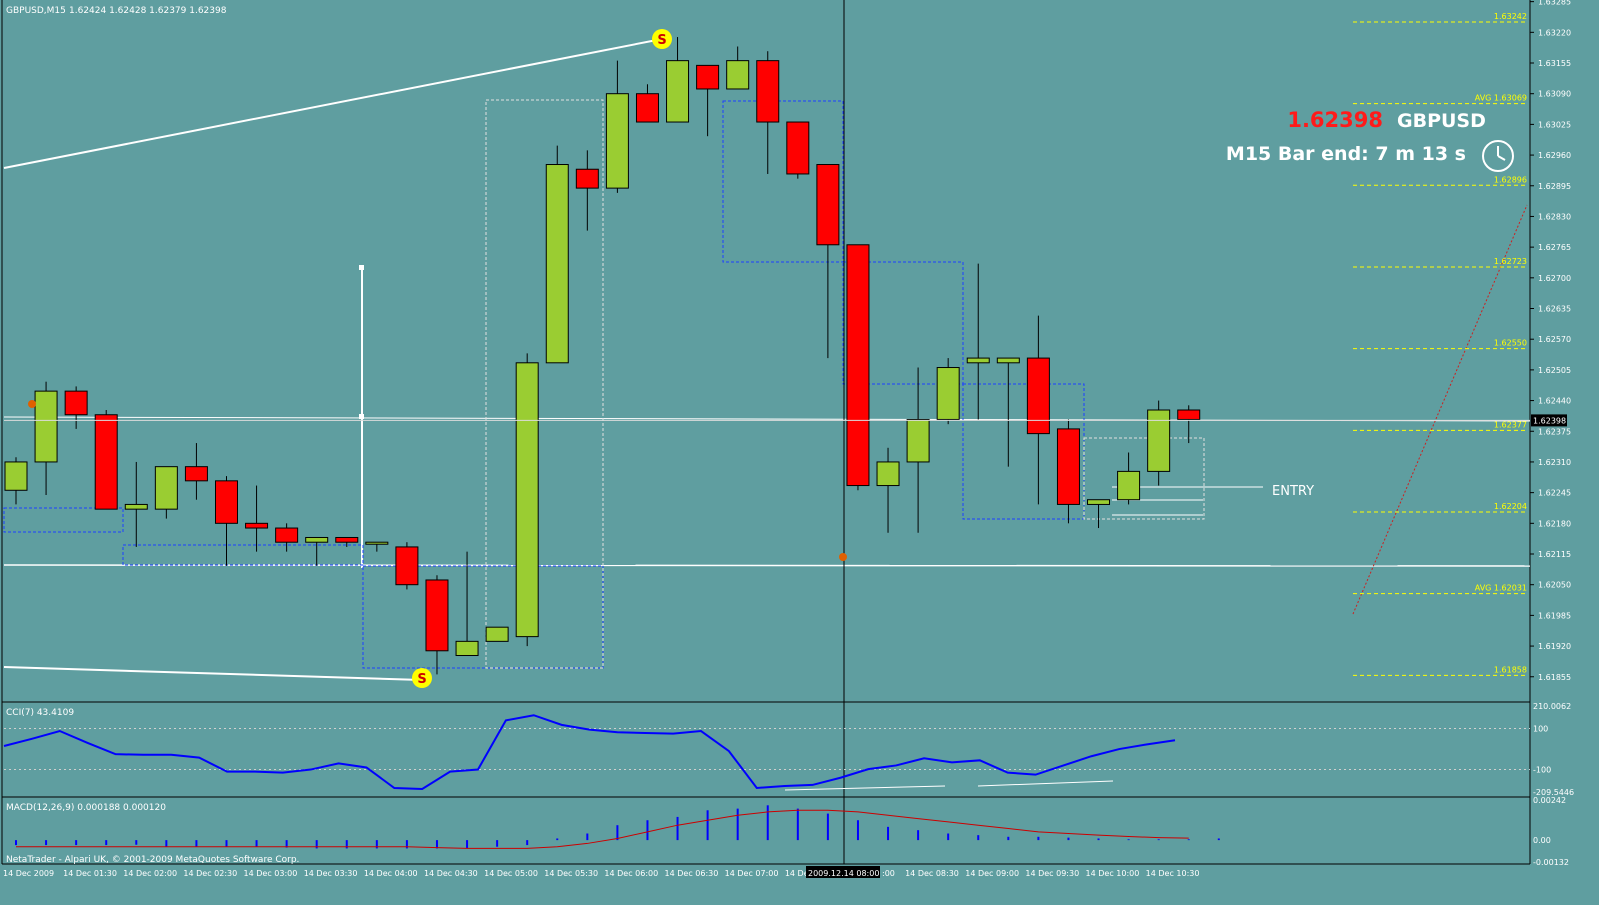 This screenshot has width=1599, height=905. I want to click on level-label: AVG 1.62031, so click(1501, 588).